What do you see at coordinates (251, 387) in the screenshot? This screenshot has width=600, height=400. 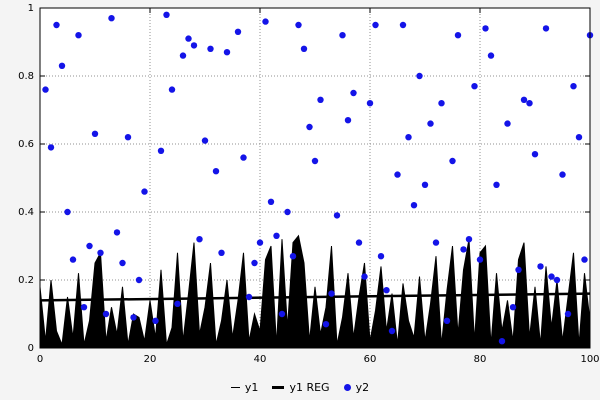 I see `legend-label-y1: y1` at bounding box center [251, 387].